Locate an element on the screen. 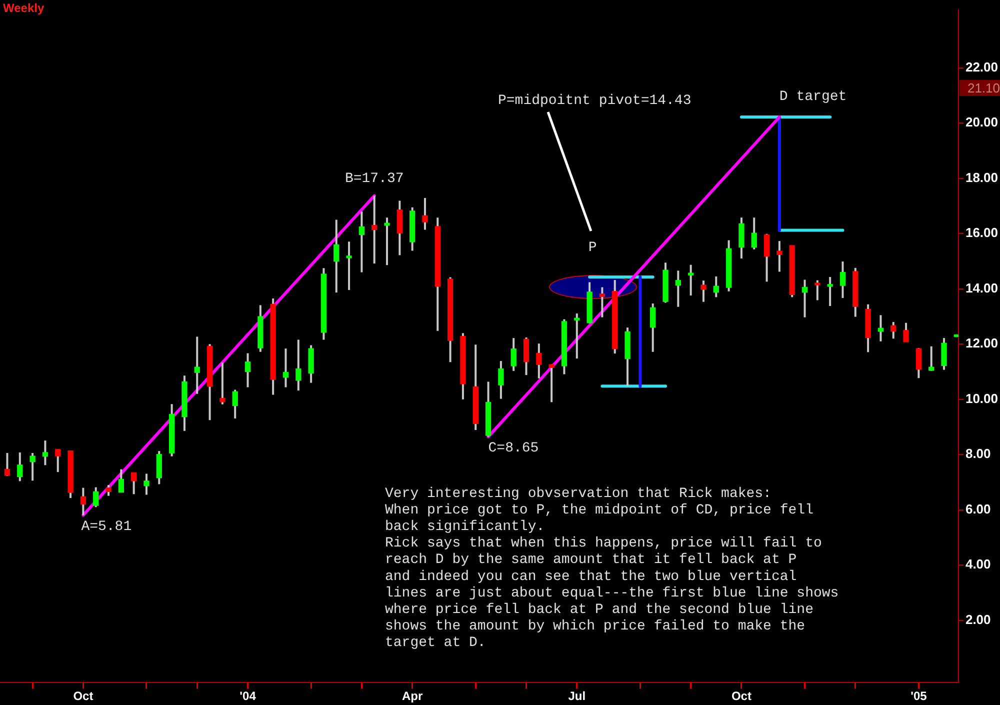  x-tick-label: Jul is located at coordinates (577, 696).